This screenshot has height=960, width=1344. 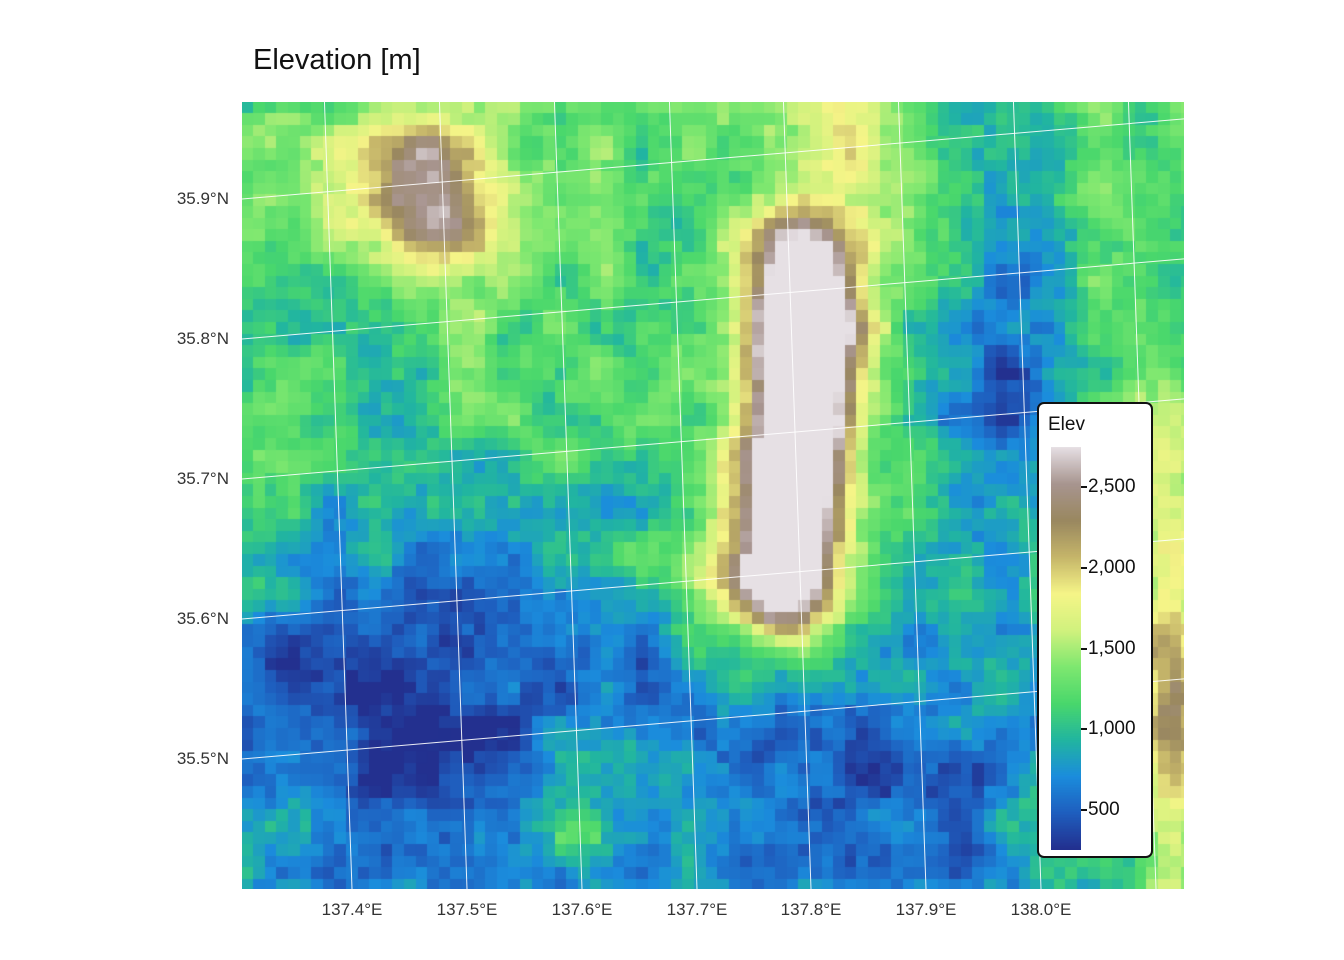 I want to click on lon-label: 137.6°E, so click(x=582, y=909).